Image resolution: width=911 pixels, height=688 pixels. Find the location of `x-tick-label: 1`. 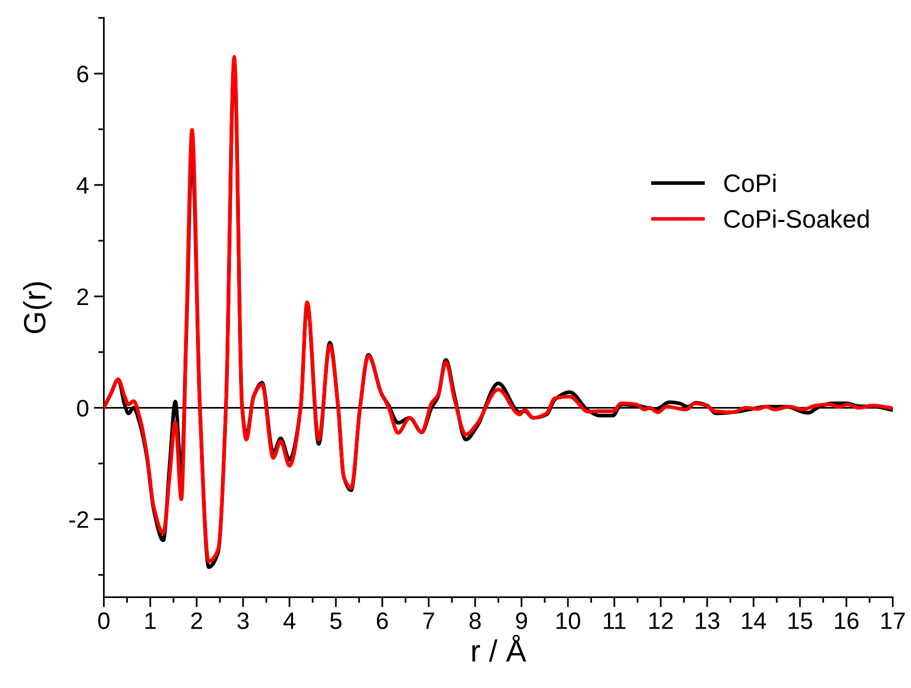

x-tick-label: 1 is located at coordinates (150, 620).